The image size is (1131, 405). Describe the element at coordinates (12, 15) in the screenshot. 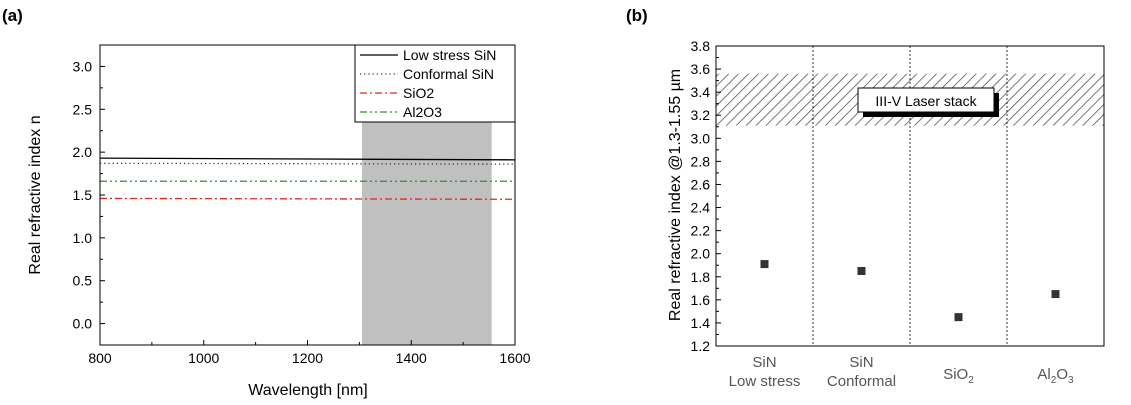

I see `panel-a-label: (a)` at that location.